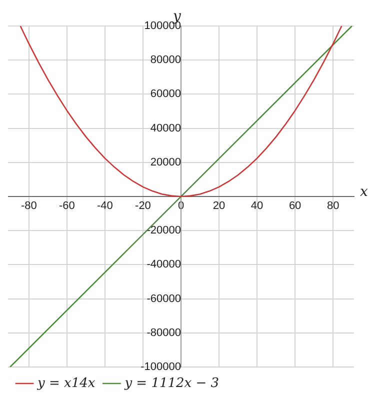 This screenshot has width=384, height=408. What do you see at coordinates (172, 383) in the screenshot?
I see `legend-label: y = 1112x − 3` at bounding box center [172, 383].